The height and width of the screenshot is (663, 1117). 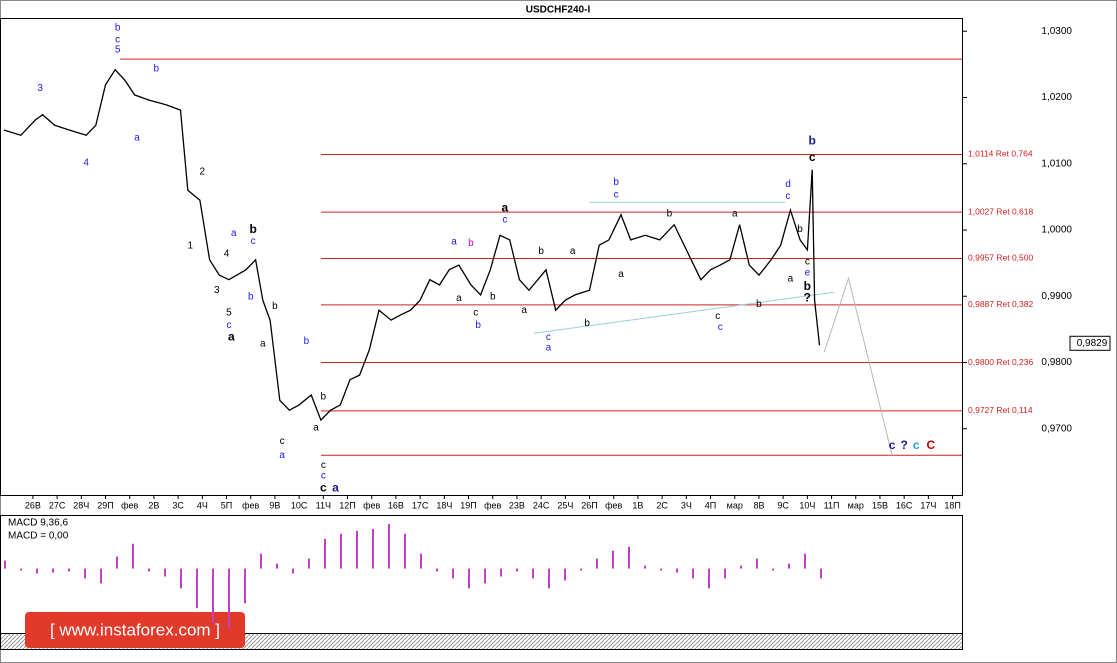 I want to click on level-label: 0,9800 Ret 0,236, so click(x=1000, y=362).